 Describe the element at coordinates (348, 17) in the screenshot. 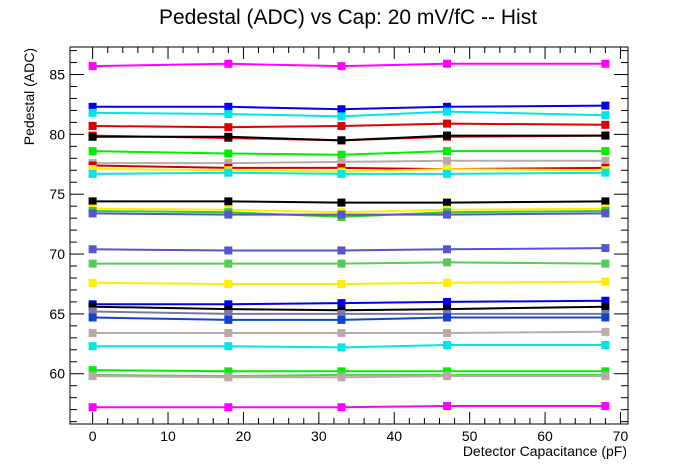

I see `chart-title: Pedestal (ADC) vs Cap: 20 mV/fC -- Hist` at that location.